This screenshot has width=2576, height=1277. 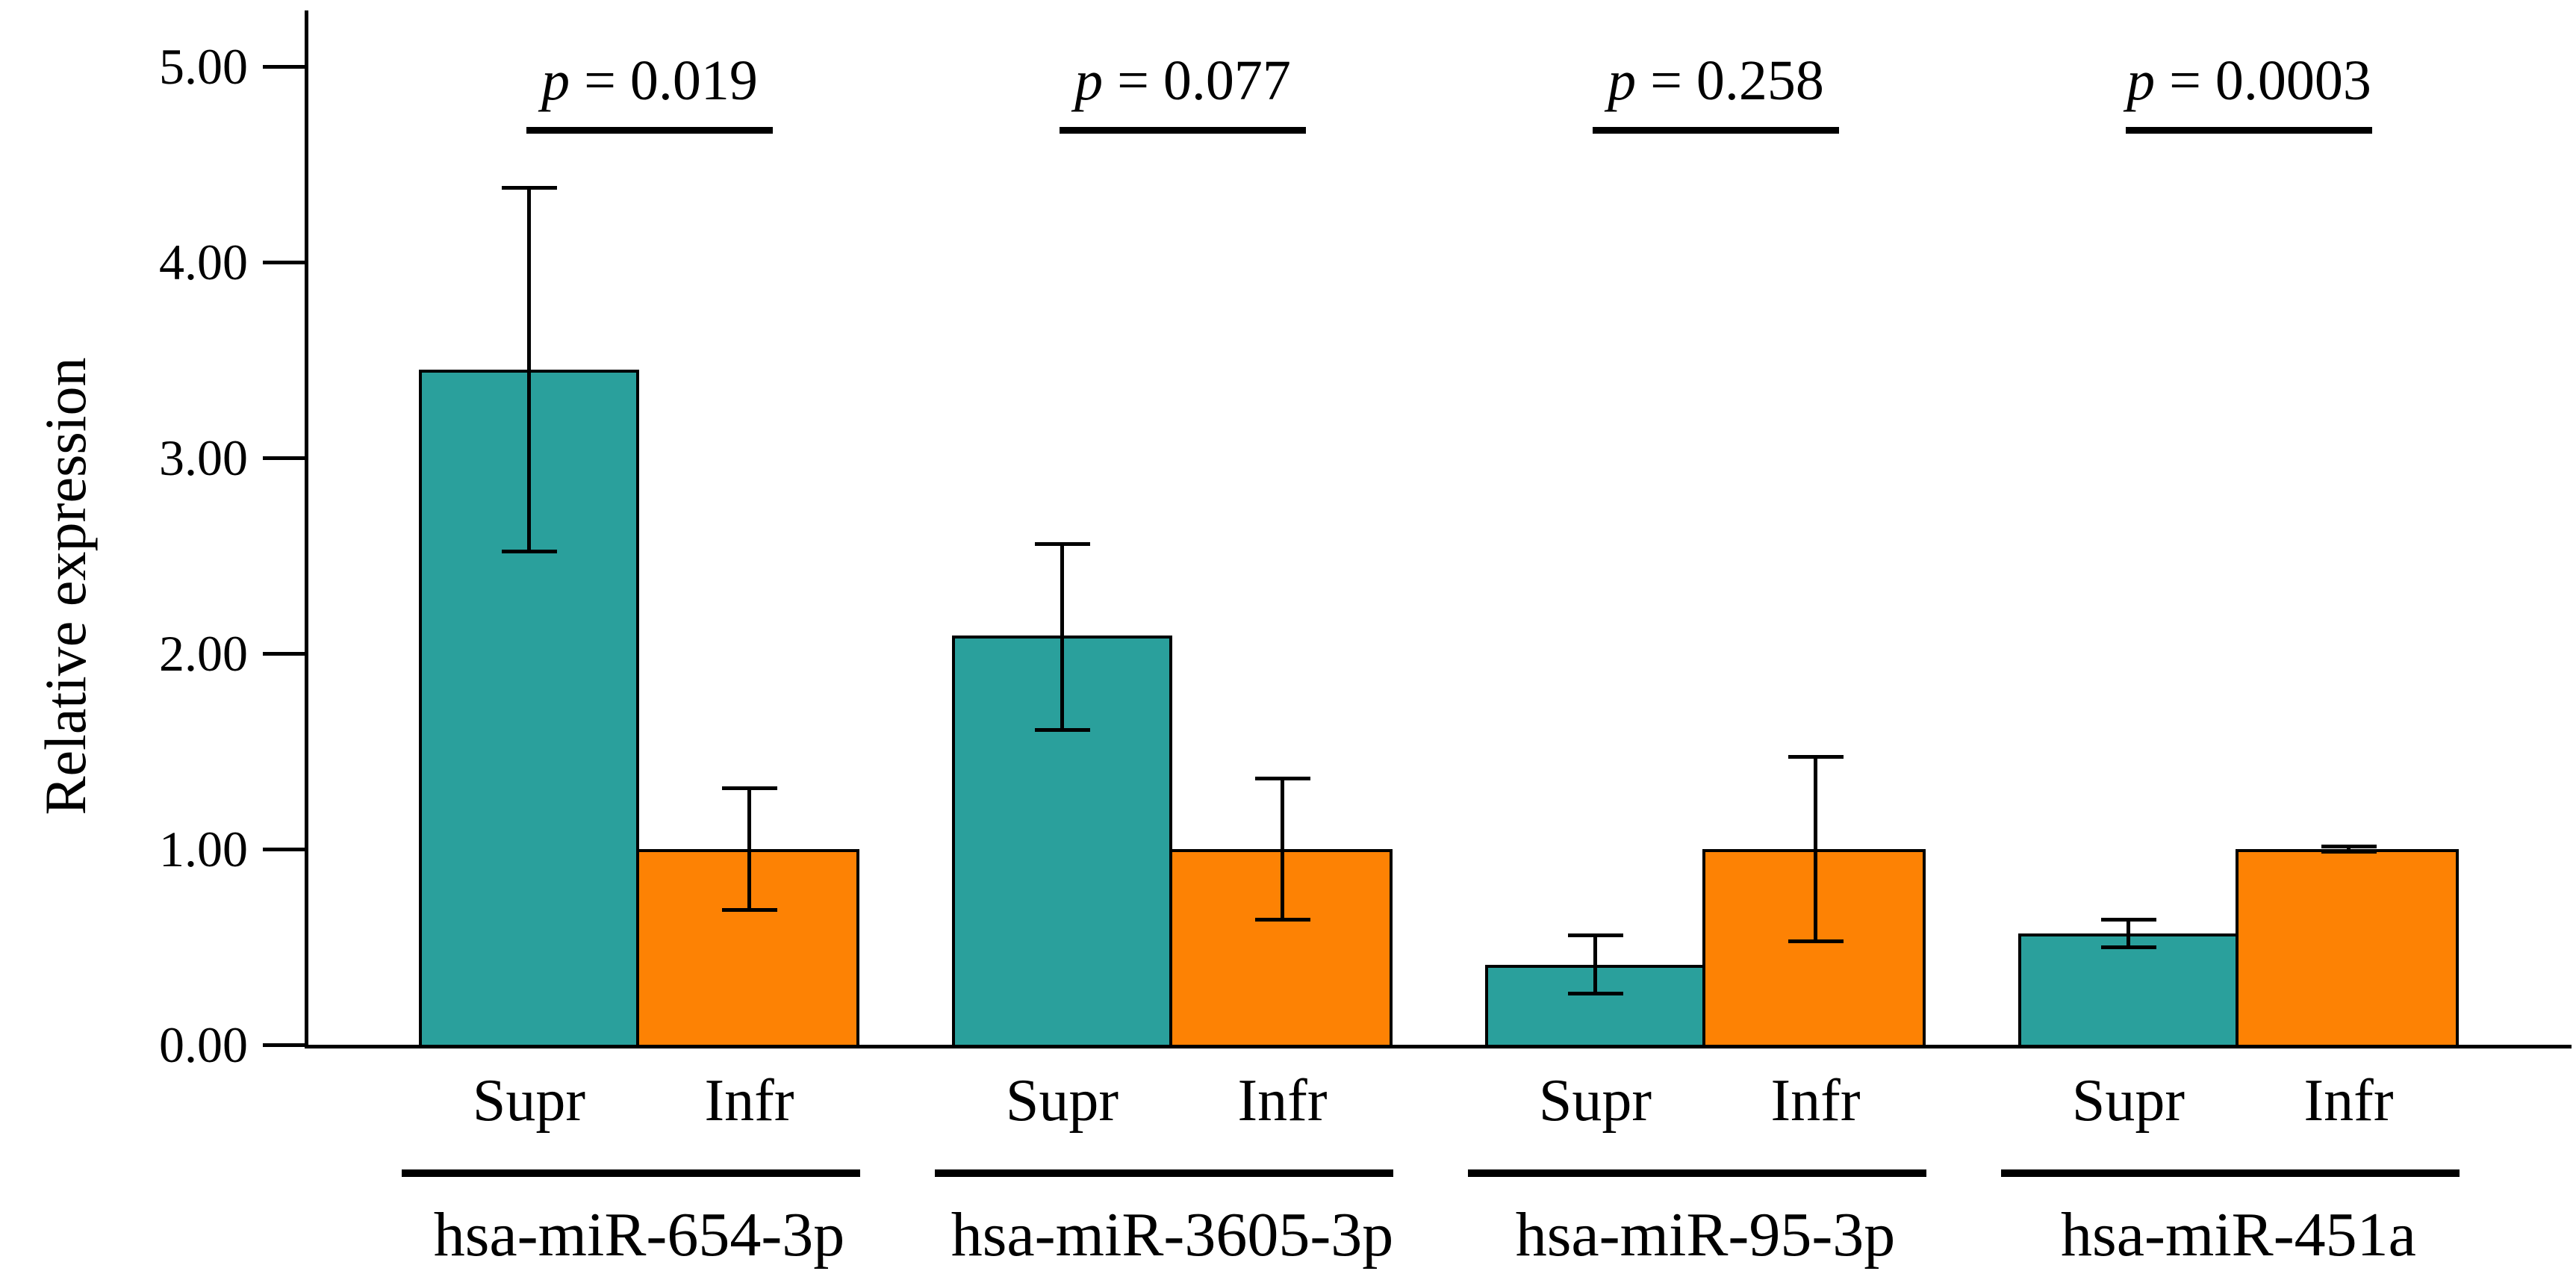 I want to click on group-label-hsa-miR-654-3p: hsa-miR-654-3p, so click(x=639, y=1235).